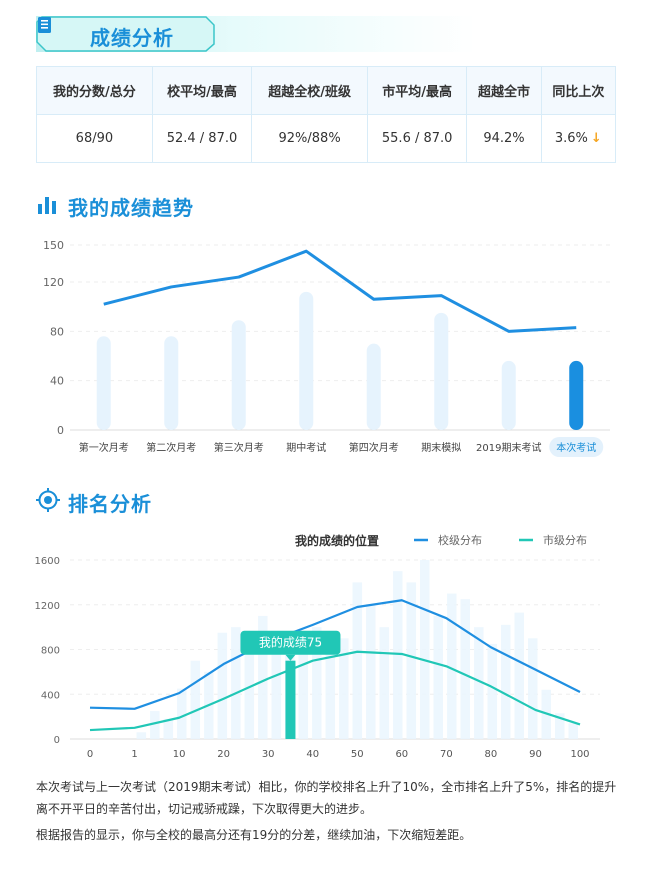 This screenshot has height=881, width=658. What do you see at coordinates (57, 381) in the screenshot?
I see `y-tick-label: 40` at bounding box center [57, 381].